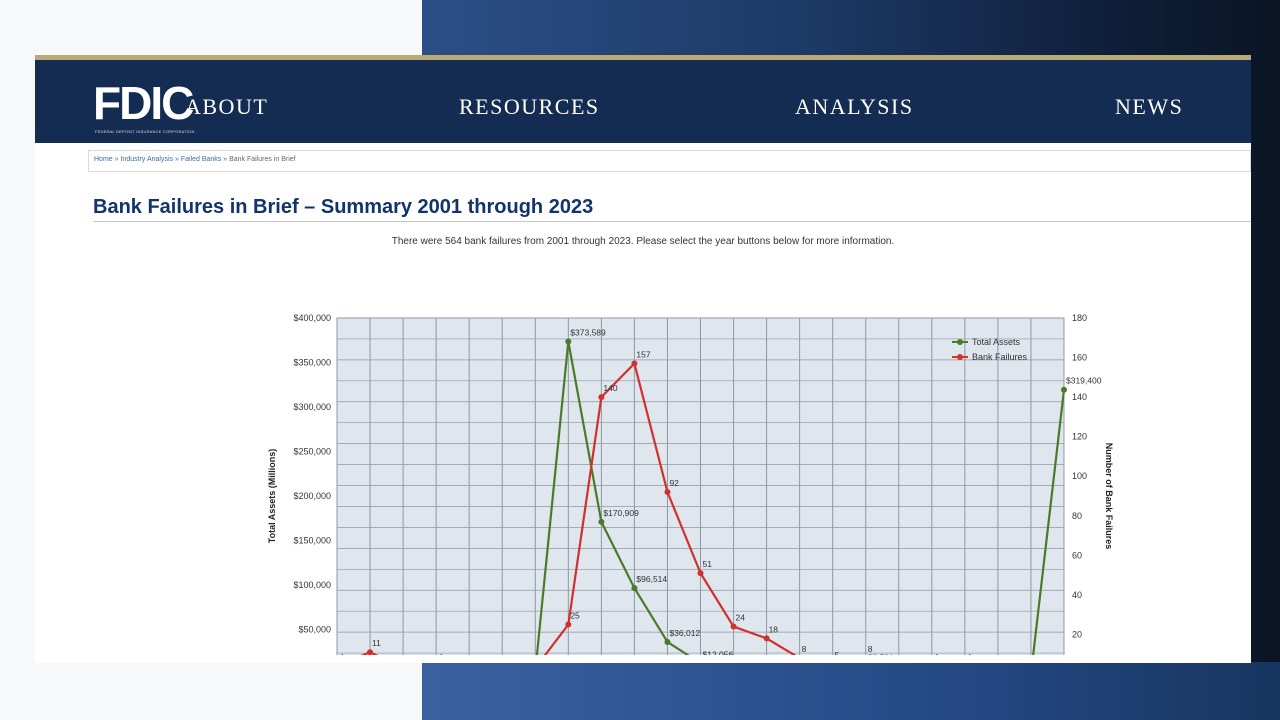 The width and height of the screenshot is (1280, 720). Describe the element at coordinates (1079, 476) in the screenshot. I see `y-right-tick-label: 100` at that location.